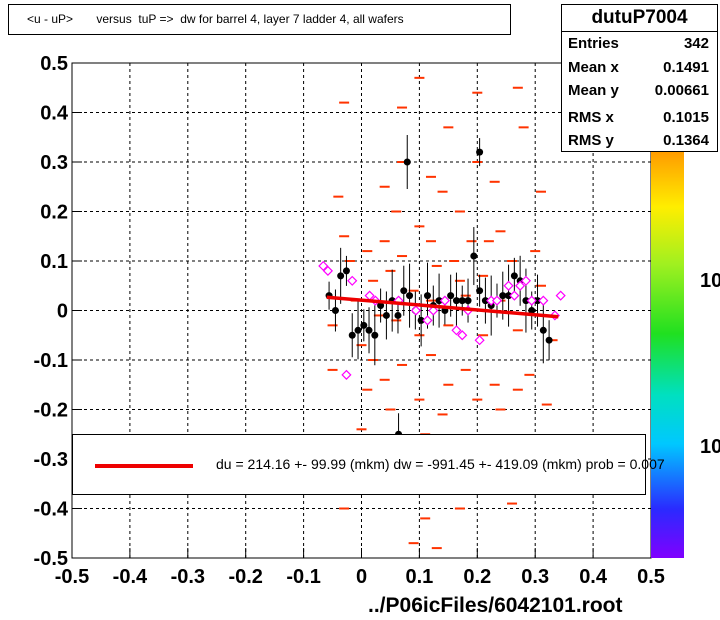 The height and width of the screenshot is (620, 720). I want to click on open-points, so click(442, 320).